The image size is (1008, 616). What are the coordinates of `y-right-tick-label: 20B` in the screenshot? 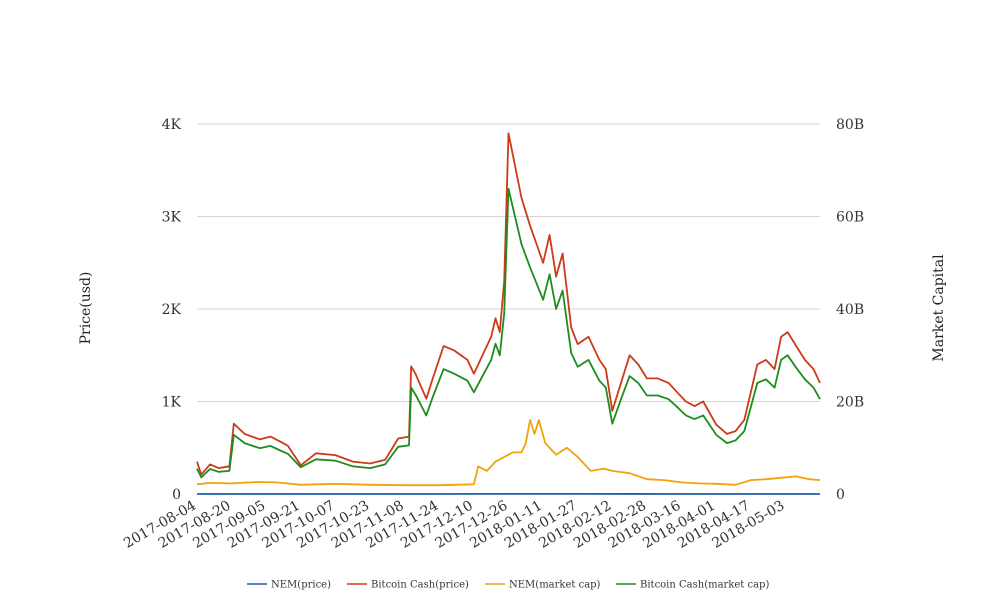 It's located at (850, 403).